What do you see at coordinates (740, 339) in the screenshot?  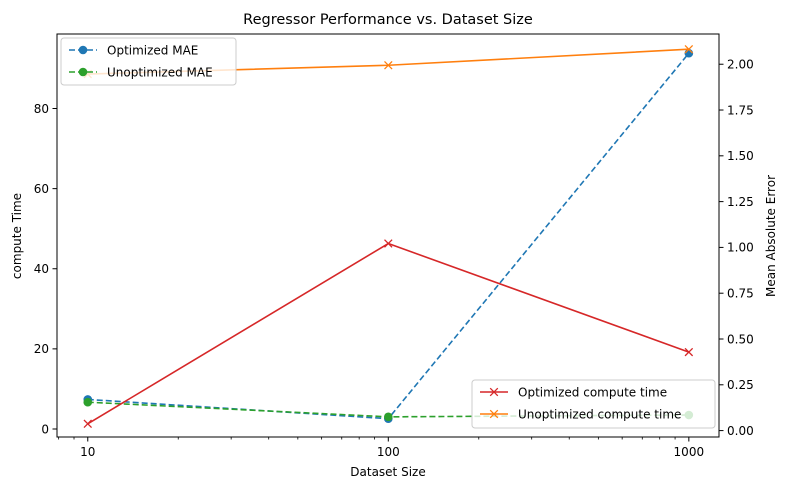 I see `right-tick-label: 0.50` at bounding box center [740, 339].